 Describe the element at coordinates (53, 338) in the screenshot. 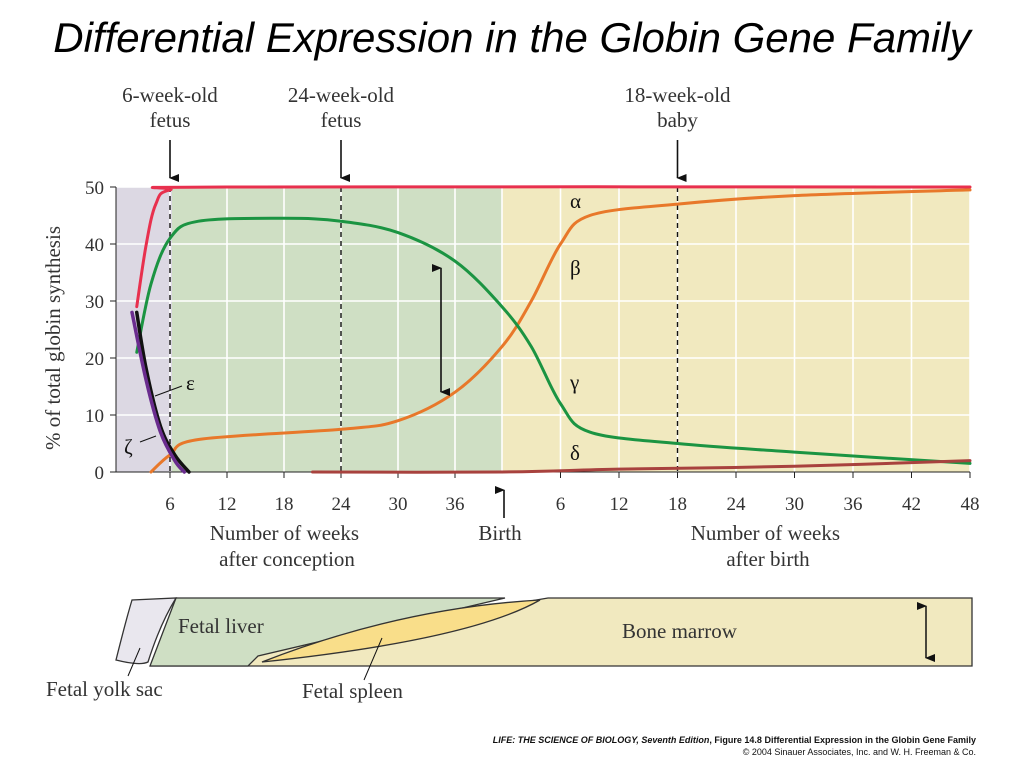

I see `y-axis-label: % of total globin synthesis` at that location.